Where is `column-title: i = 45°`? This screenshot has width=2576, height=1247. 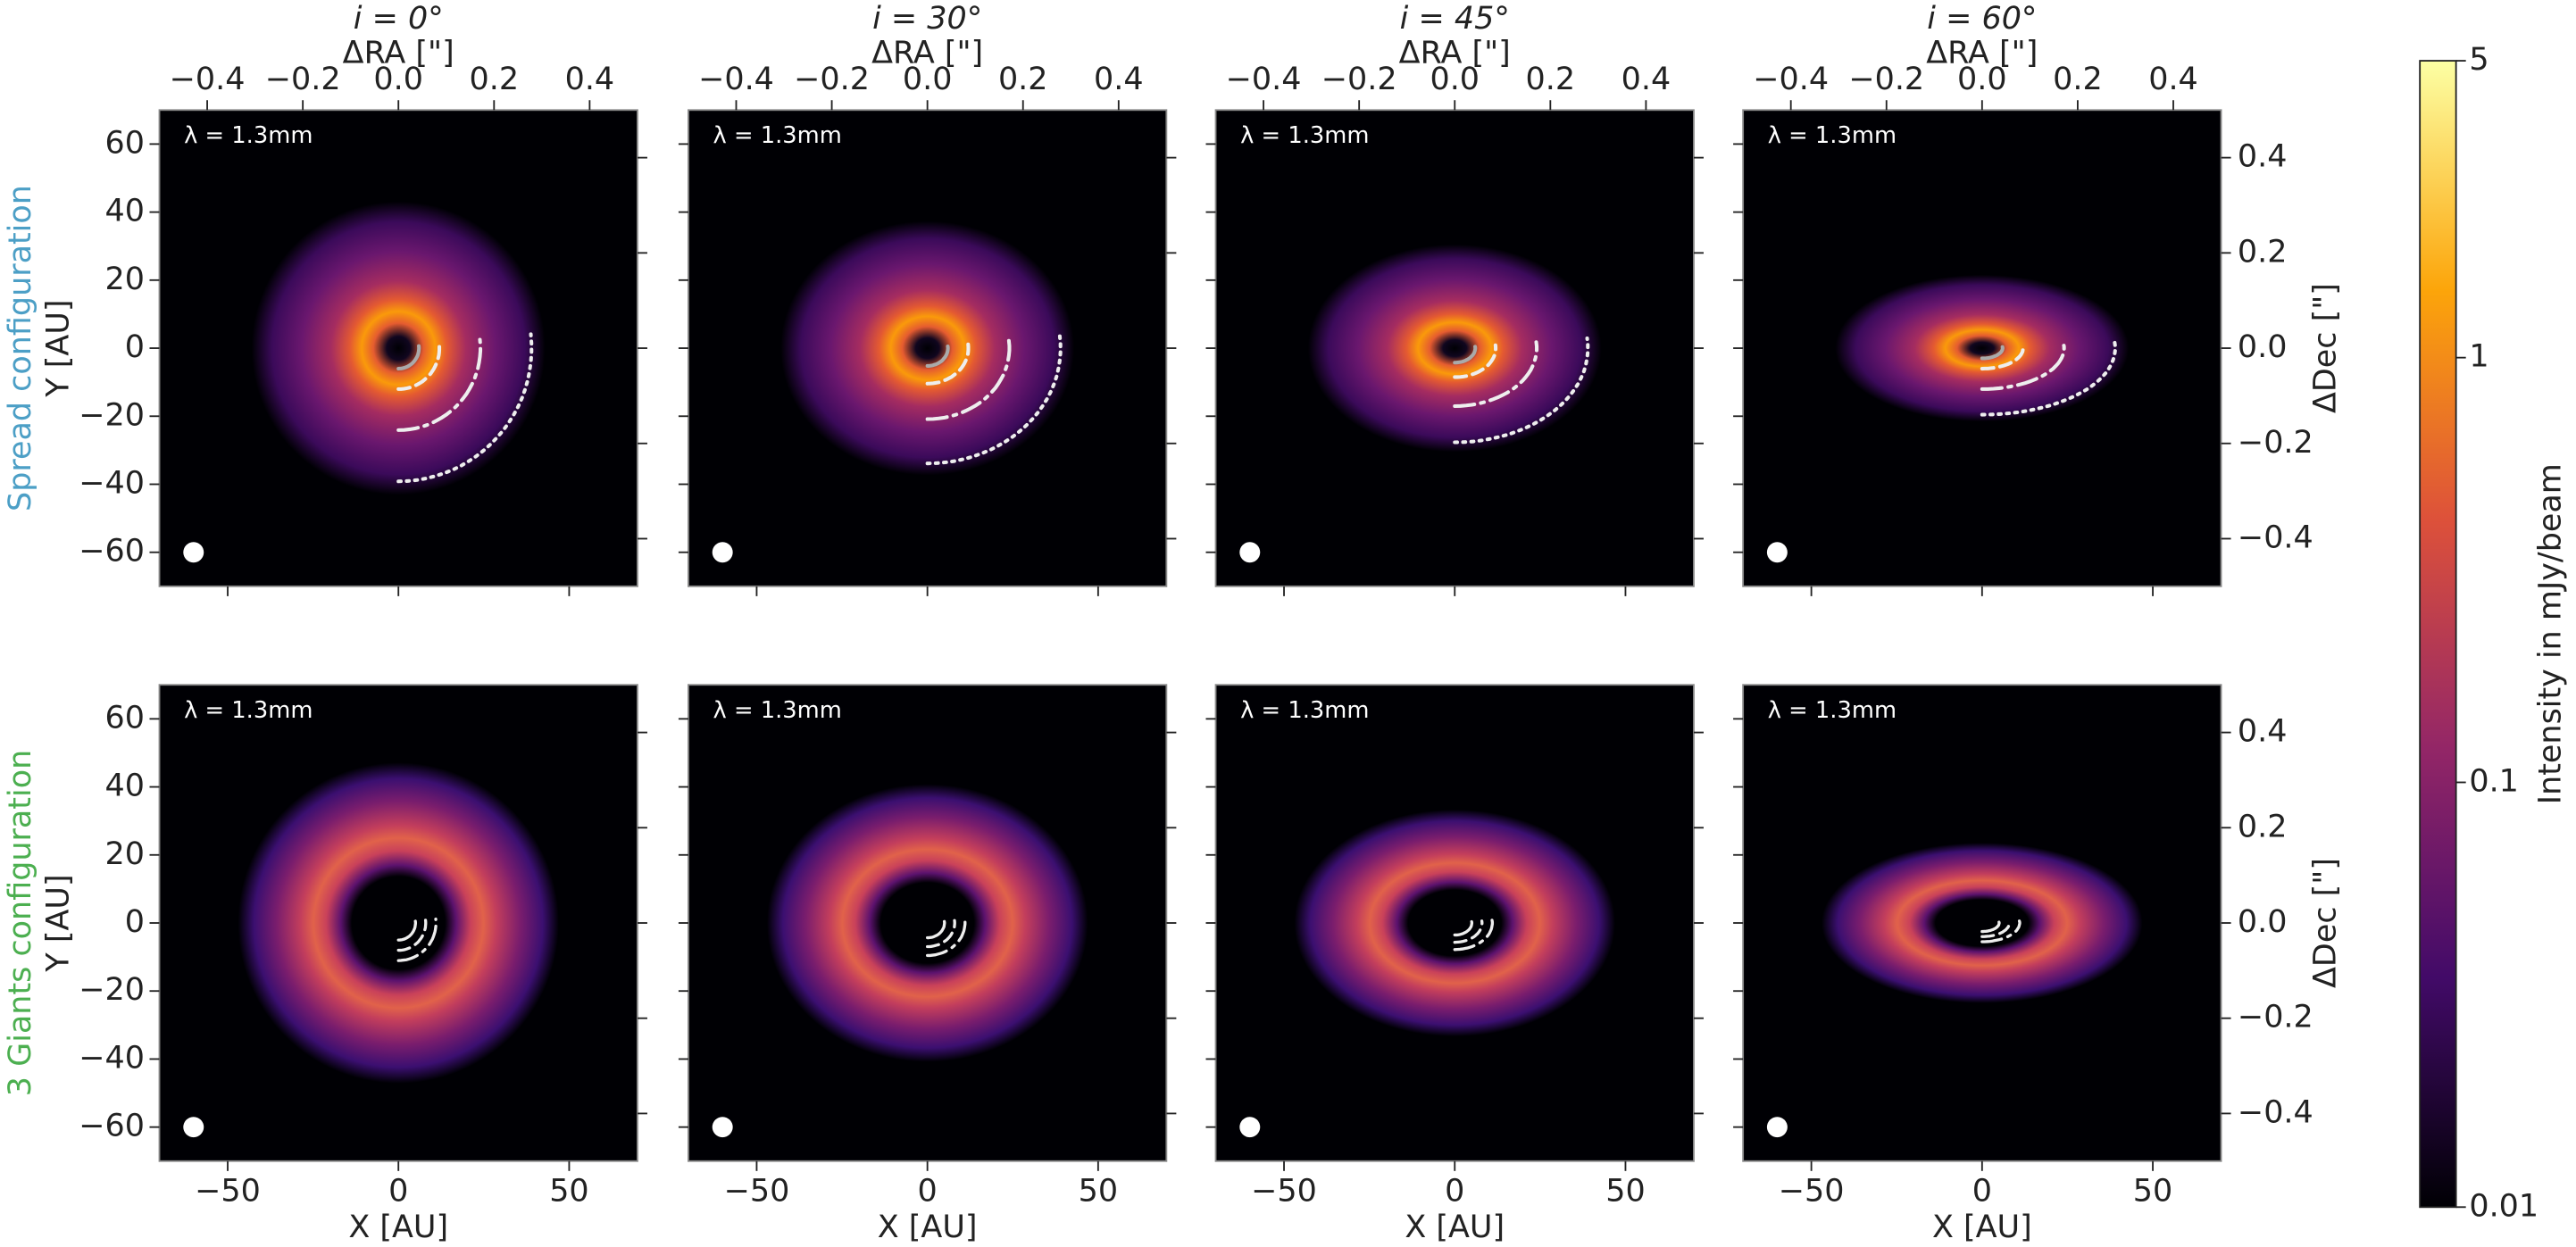 column-title: i = 45° is located at coordinates (1455, 19).